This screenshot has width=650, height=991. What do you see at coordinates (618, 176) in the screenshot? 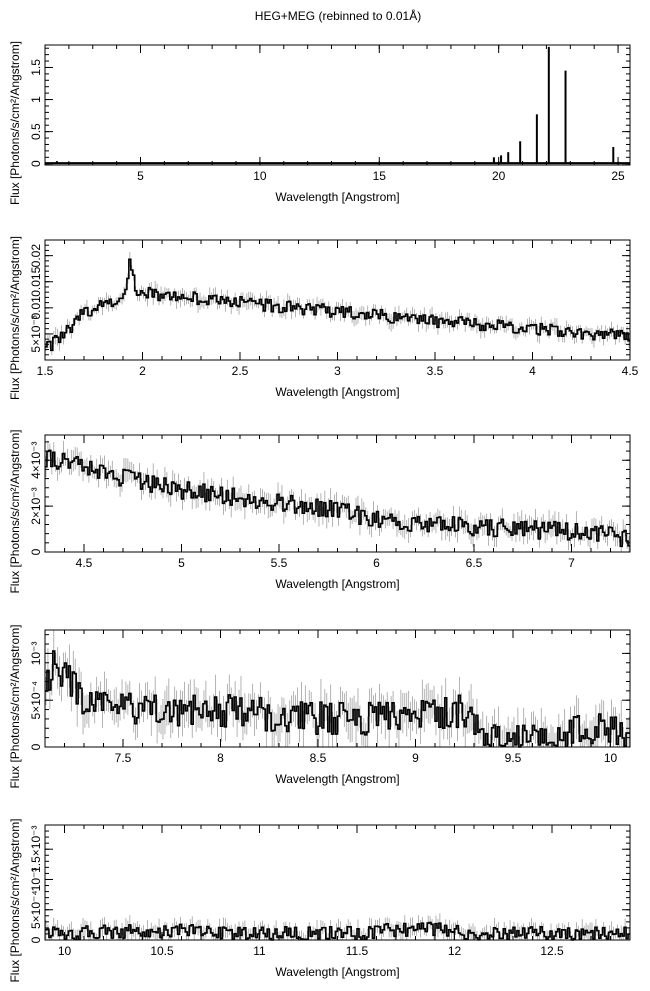
I see `x-tick-label: 25` at bounding box center [618, 176].